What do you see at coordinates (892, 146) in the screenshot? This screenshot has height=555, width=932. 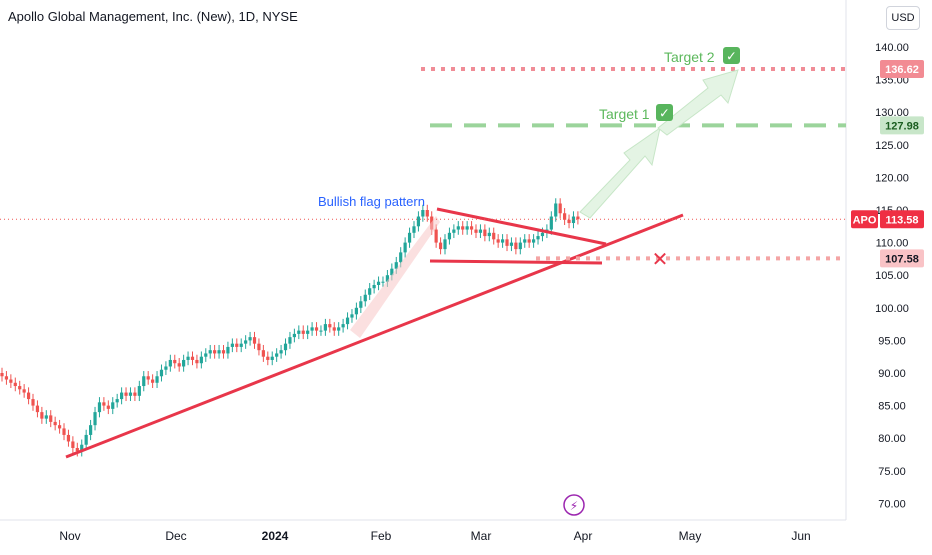 I see `y-tick-label: 125.00` at bounding box center [892, 146].